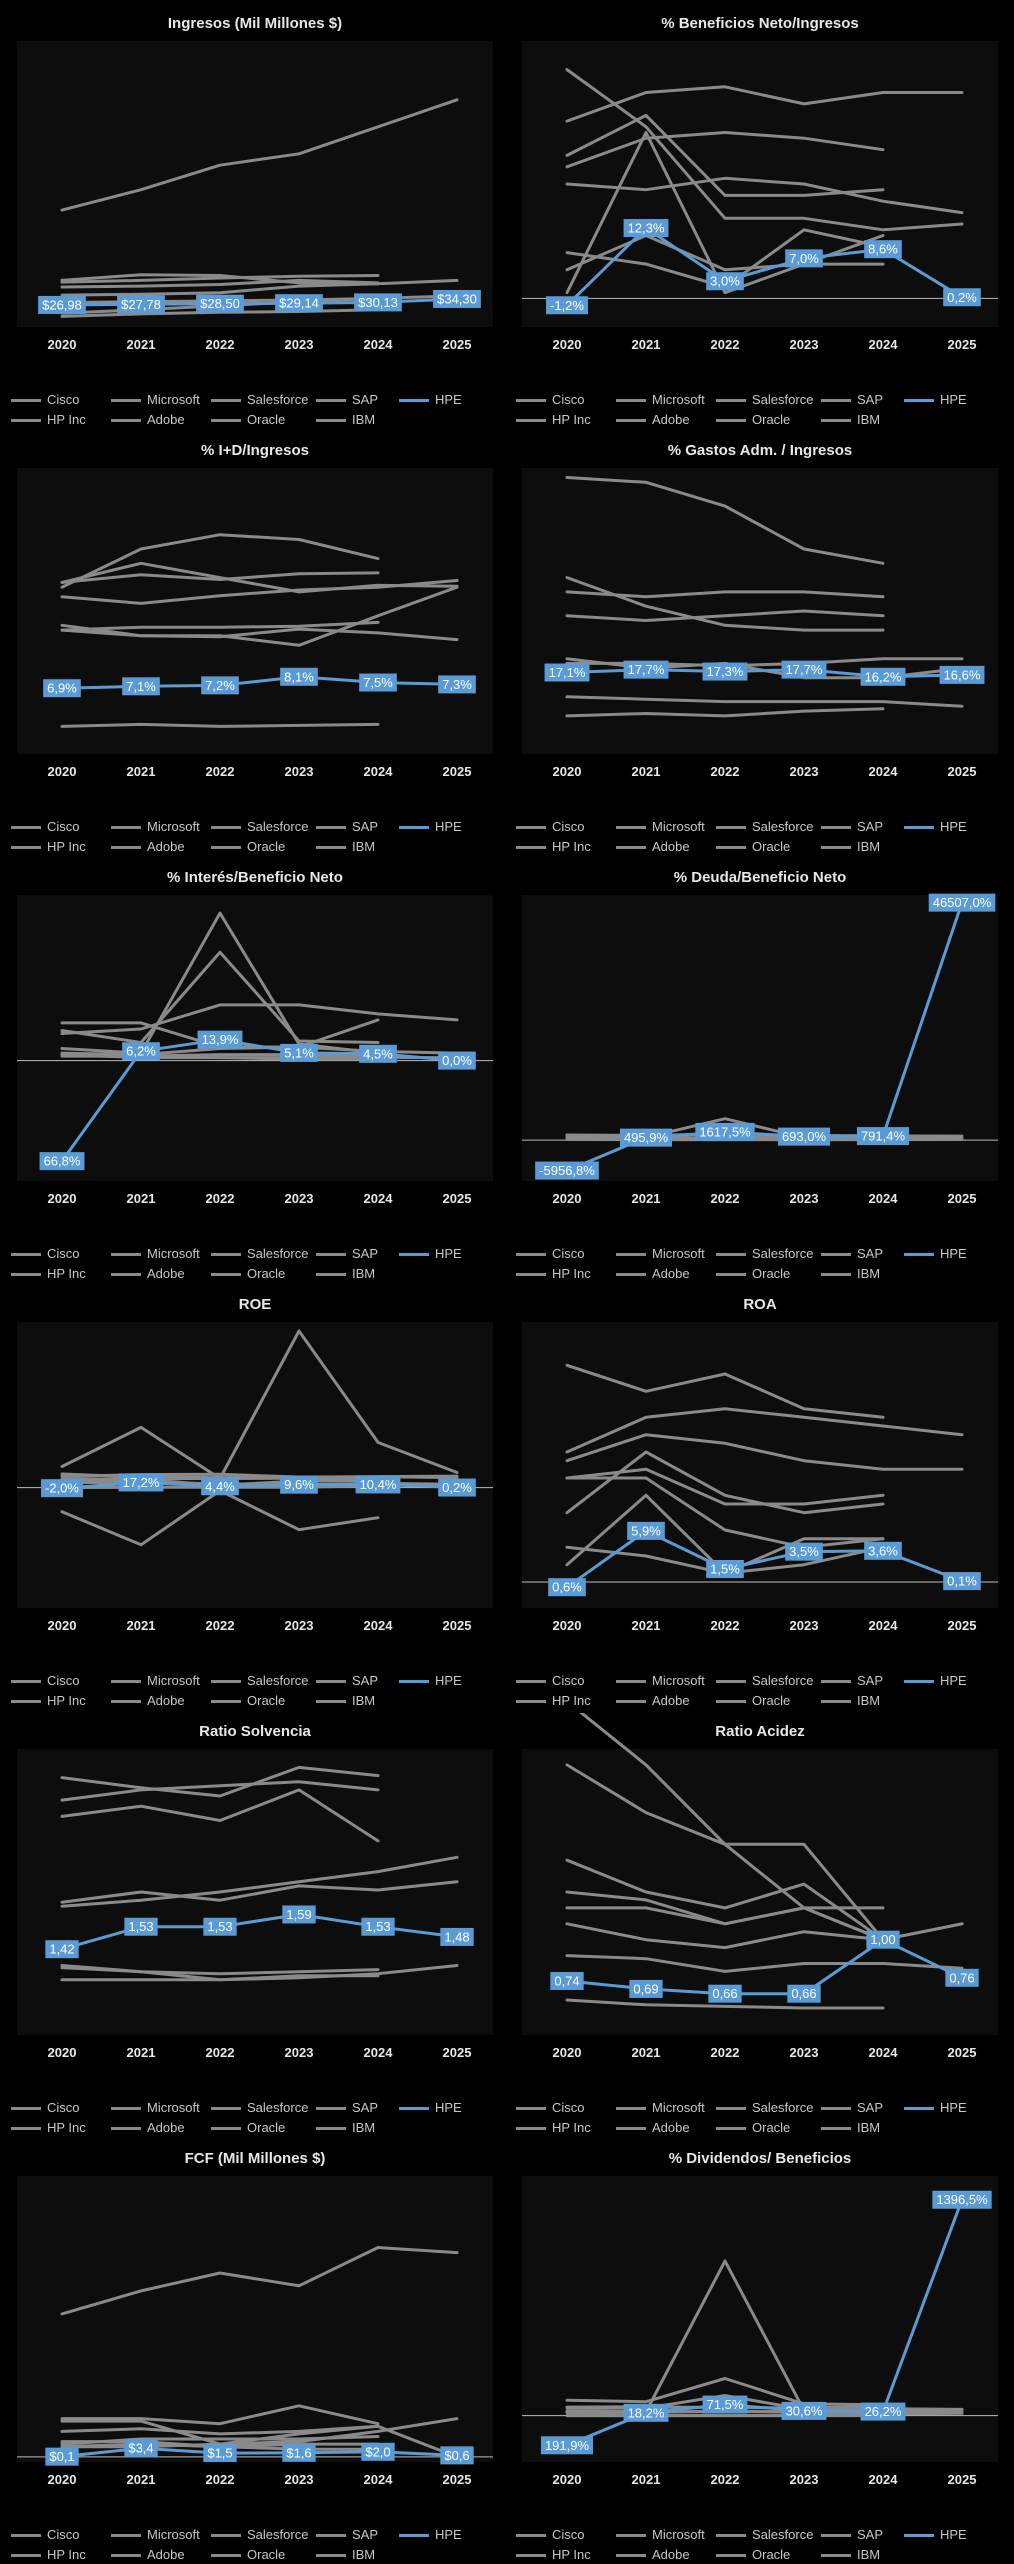 This screenshot has height=2564, width=1014. What do you see at coordinates (141, 686) in the screenshot?
I see `data-label-hpe: 7,1%` at bounding box center [141, 686].